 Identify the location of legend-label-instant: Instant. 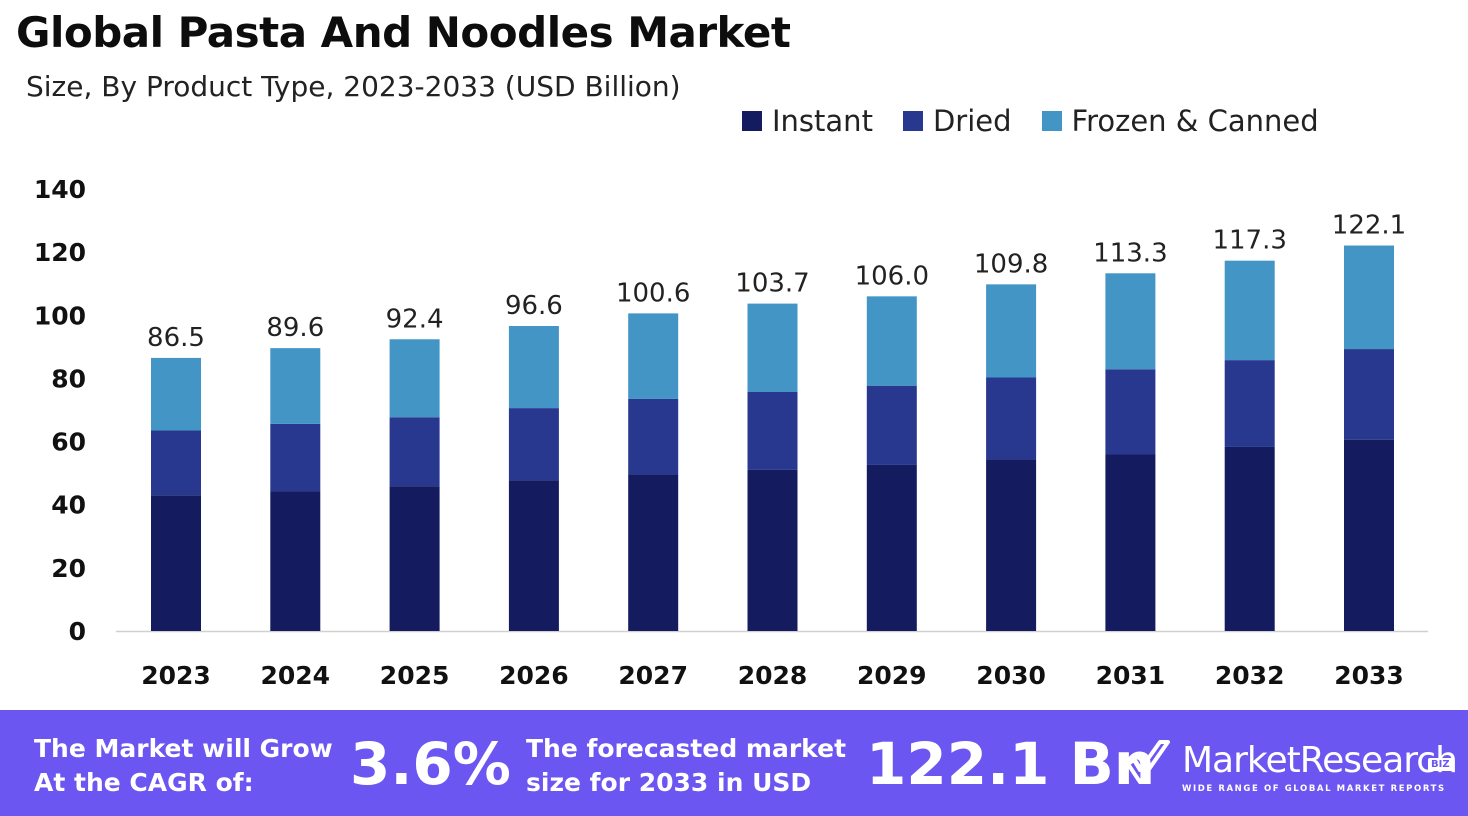
(822, 121).